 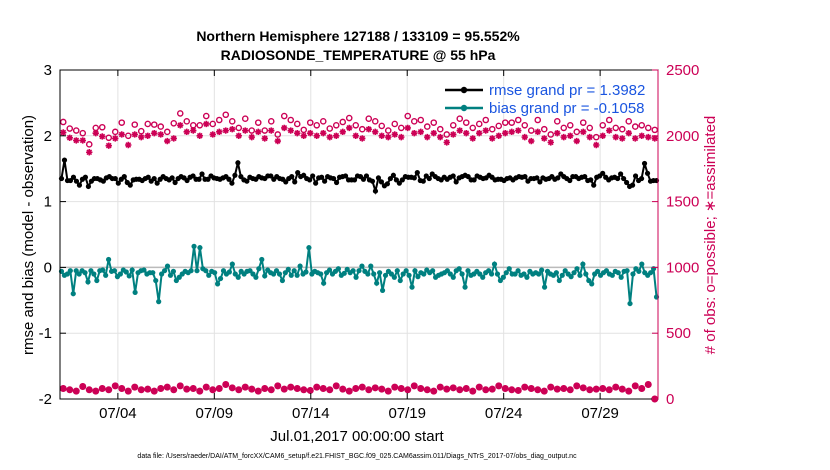 I want to click on y-tick-label-left: -1, so click(x=45, y=333).